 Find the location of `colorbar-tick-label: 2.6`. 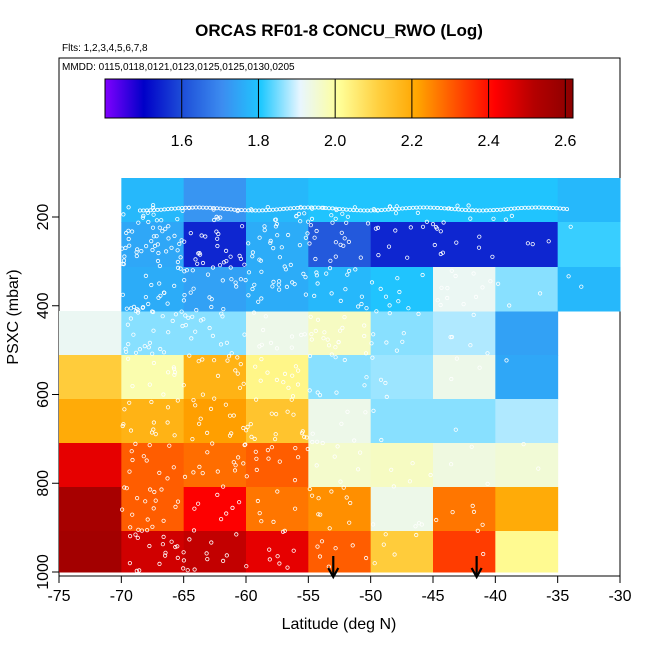

colorbar-tick-label: 2.6 is located at coordinates (565, 141).